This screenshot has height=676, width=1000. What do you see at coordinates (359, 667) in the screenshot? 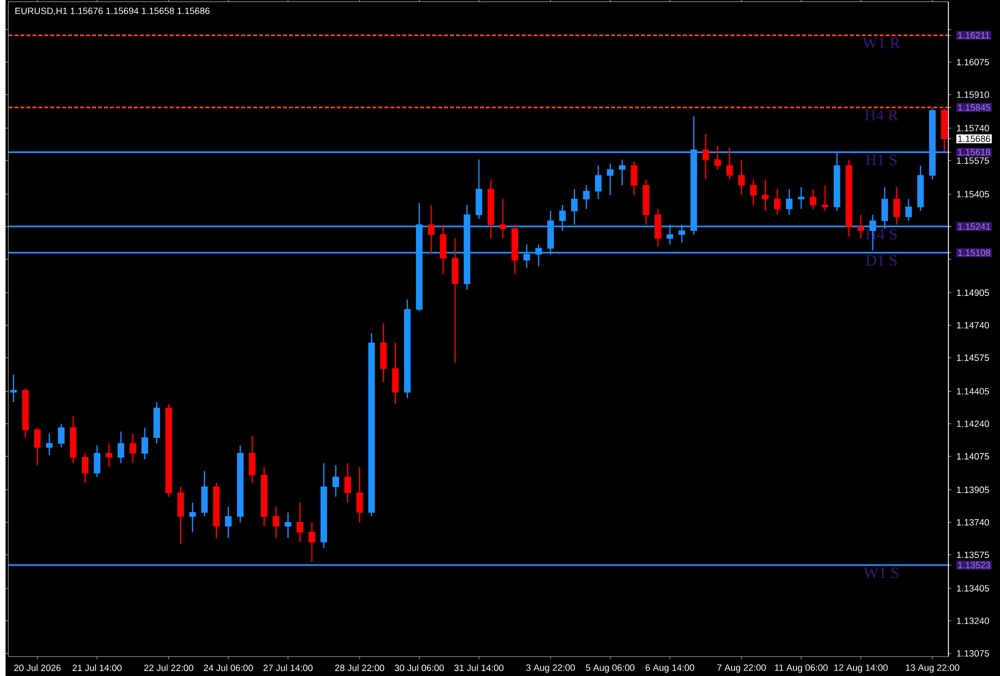
I see `x-tick-label: 28 Jul 22:00` at bounding box center [359, 667].